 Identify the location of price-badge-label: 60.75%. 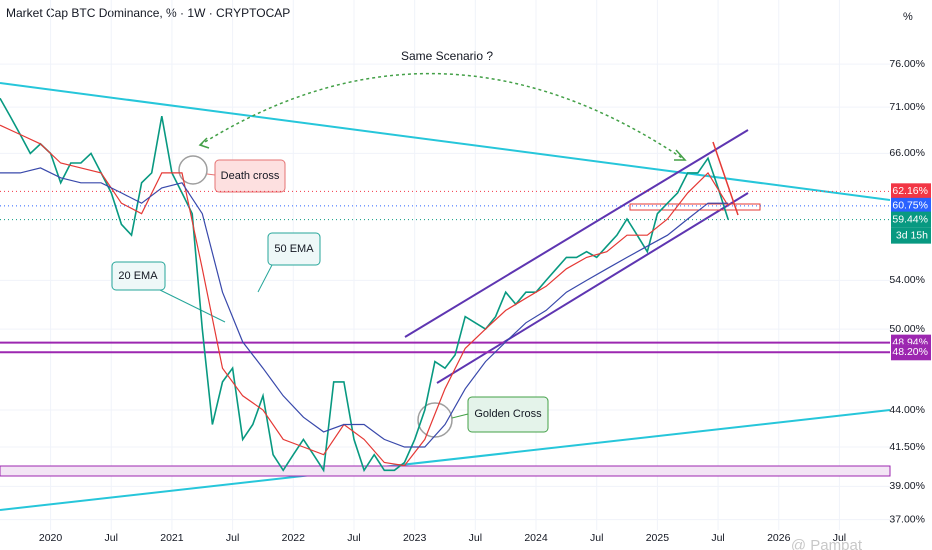
(910, 206).